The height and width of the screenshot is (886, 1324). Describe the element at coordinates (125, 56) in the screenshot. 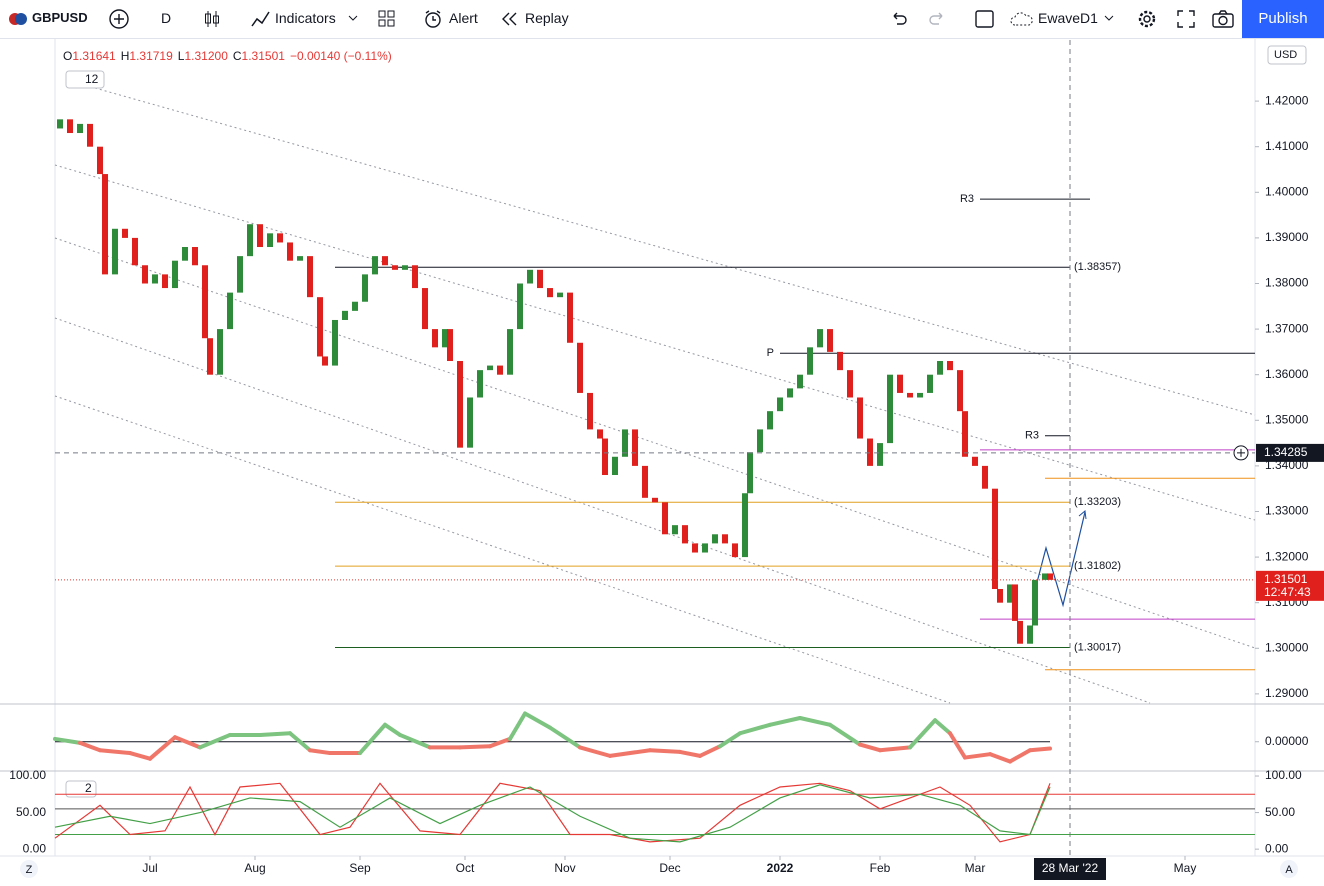

I see `ohlc-key: H` at that location.